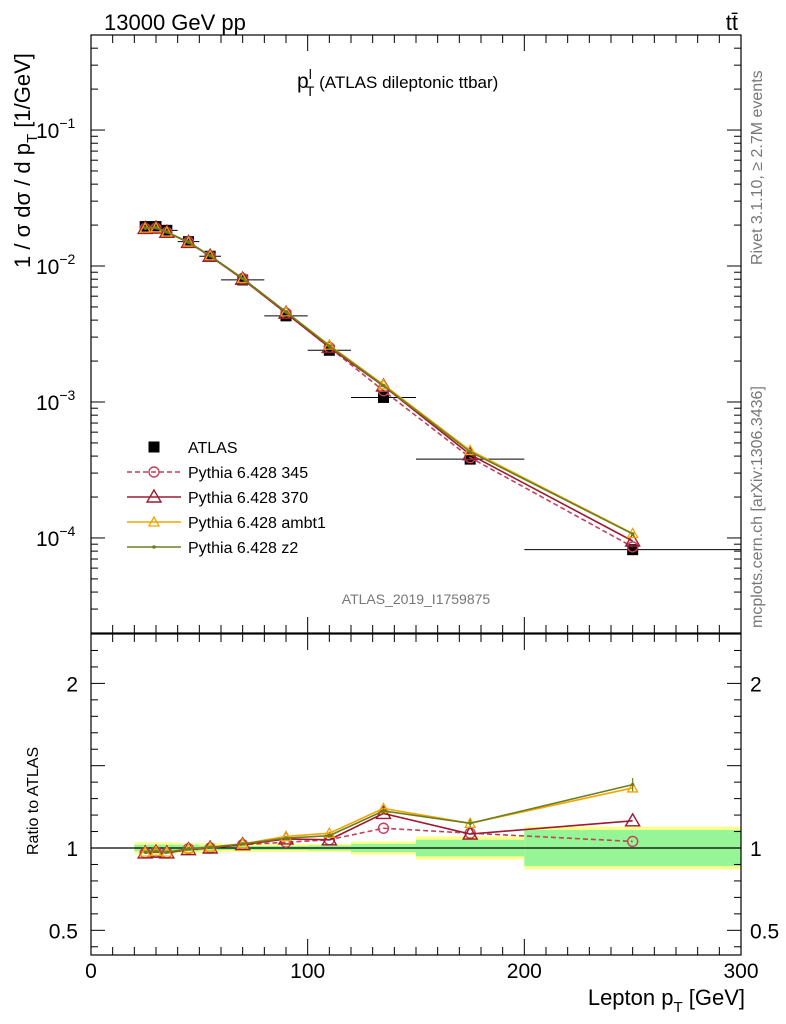 The image size is (786, 1024). Describe the element at coordinates (243, 548) in the screenshot. I see `legend-label: Pythia 6.428 z2` at that location.